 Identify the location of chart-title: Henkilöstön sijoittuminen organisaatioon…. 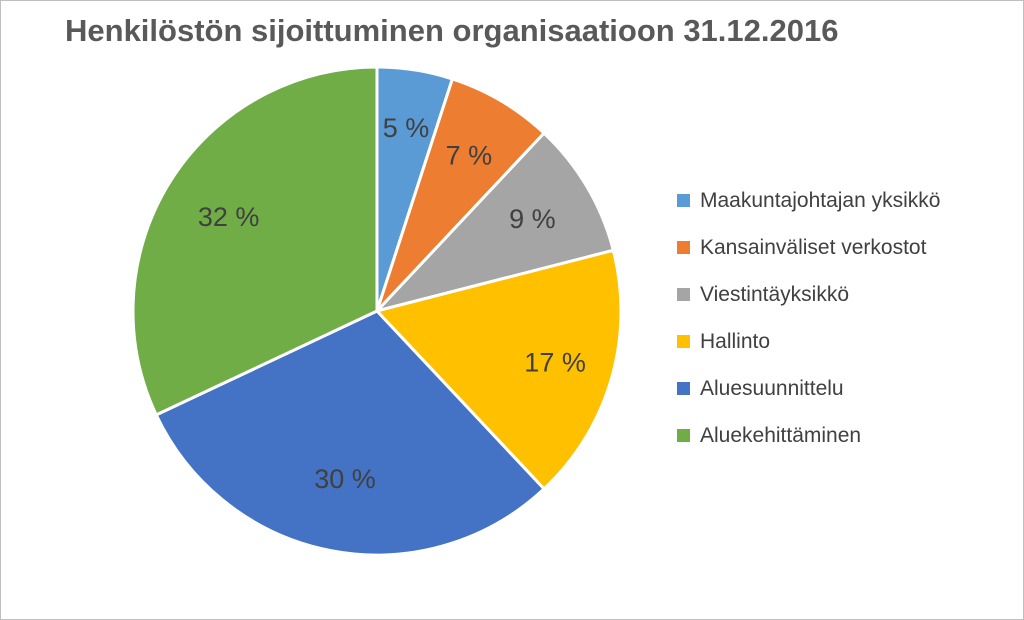
(452, 30).